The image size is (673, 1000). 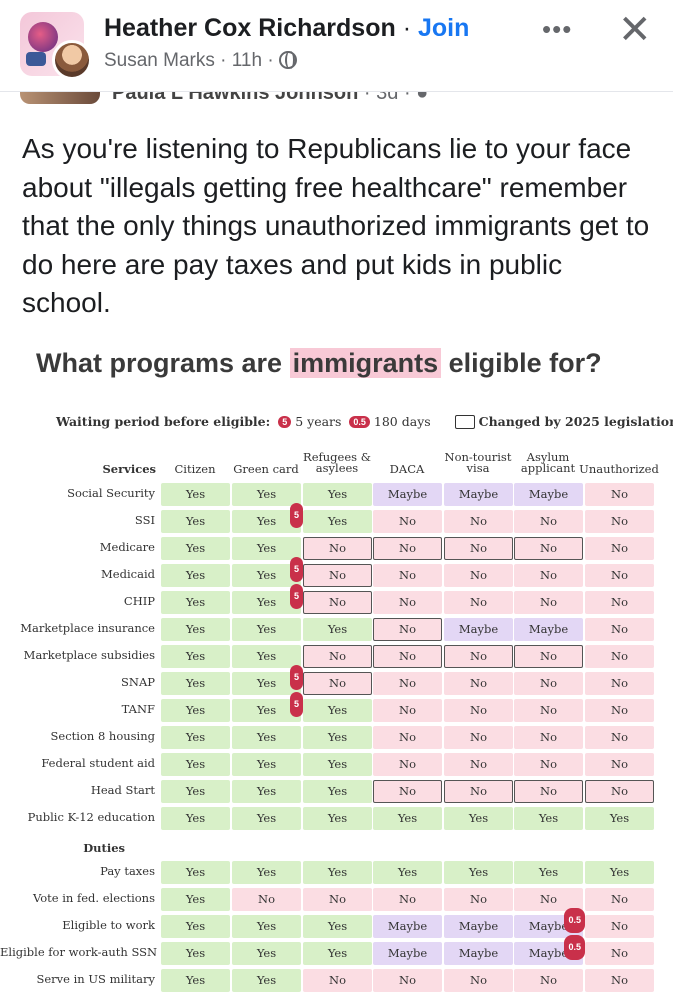 What do you see at coordinates (138, 709) in the screenshot?
I see `row-label: TANF` at bounding box center [138, 709].